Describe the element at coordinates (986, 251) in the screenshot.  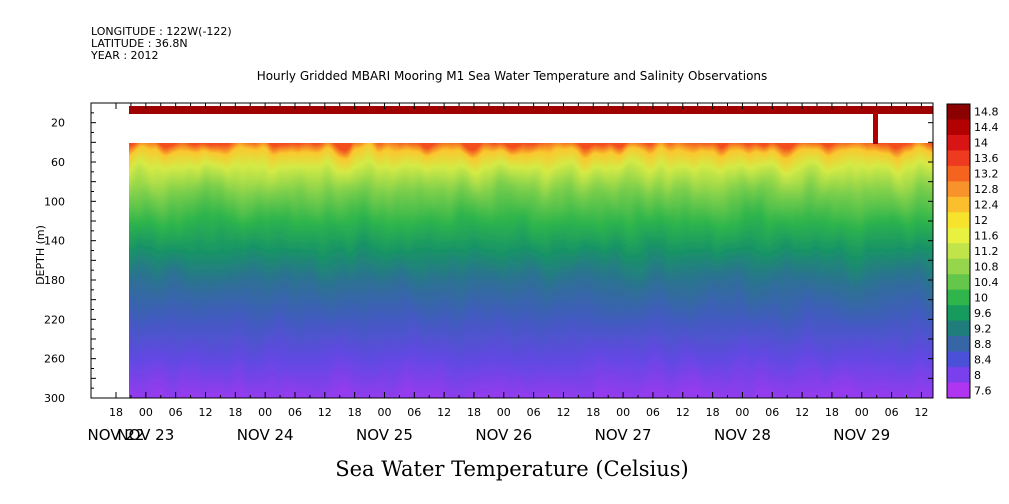
I see `colorbar-label: 11.2` at that location.